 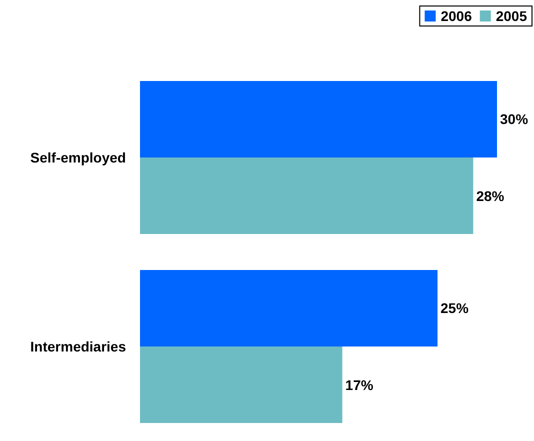 I want to click on data-label: 28%, so click(x=490, y=196).